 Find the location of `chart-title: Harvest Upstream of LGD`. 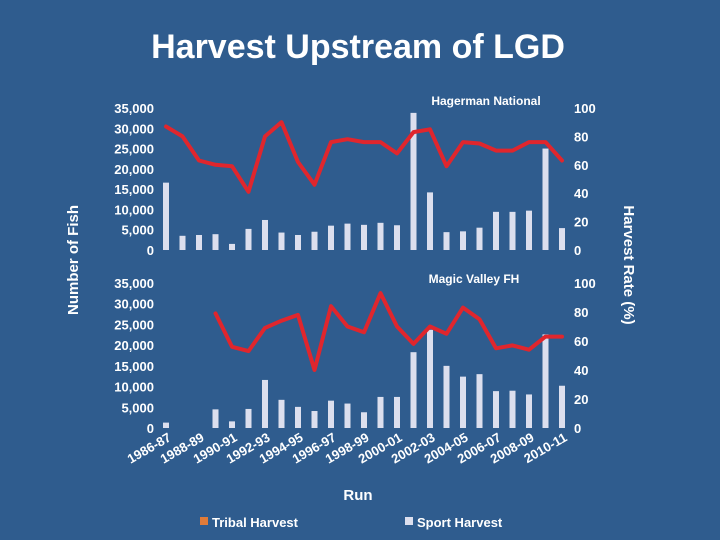

chart-title: Harvest Upstream of LGD is located at coordinates (358, 47).